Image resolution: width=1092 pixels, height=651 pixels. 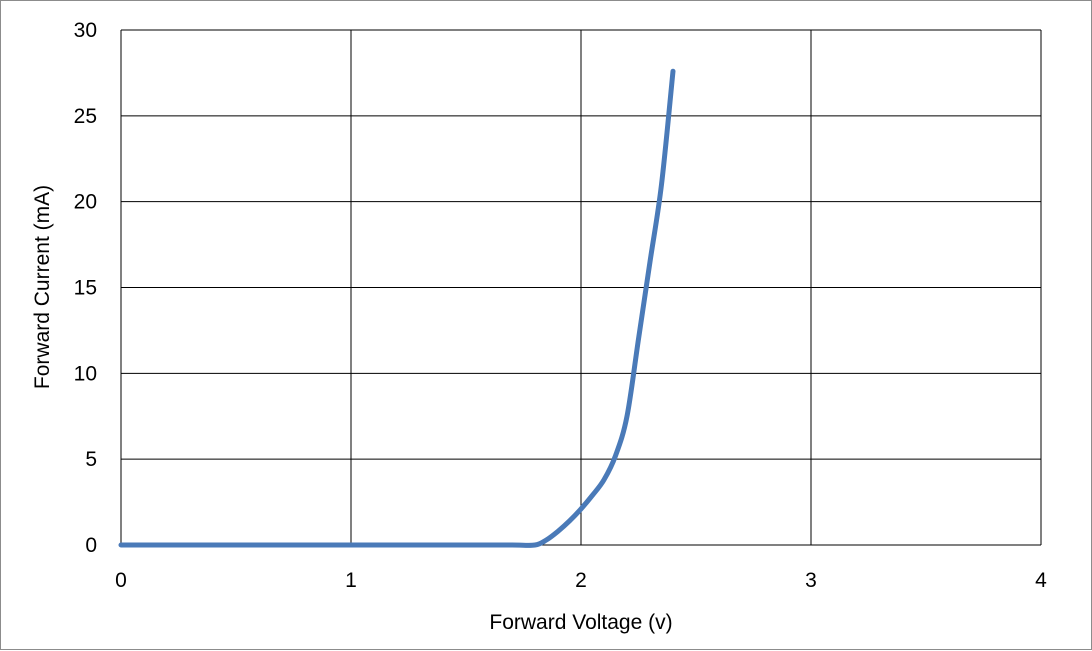 I want to click on y-axis-title: Forward Current (mA), so click(x=42, y=287).